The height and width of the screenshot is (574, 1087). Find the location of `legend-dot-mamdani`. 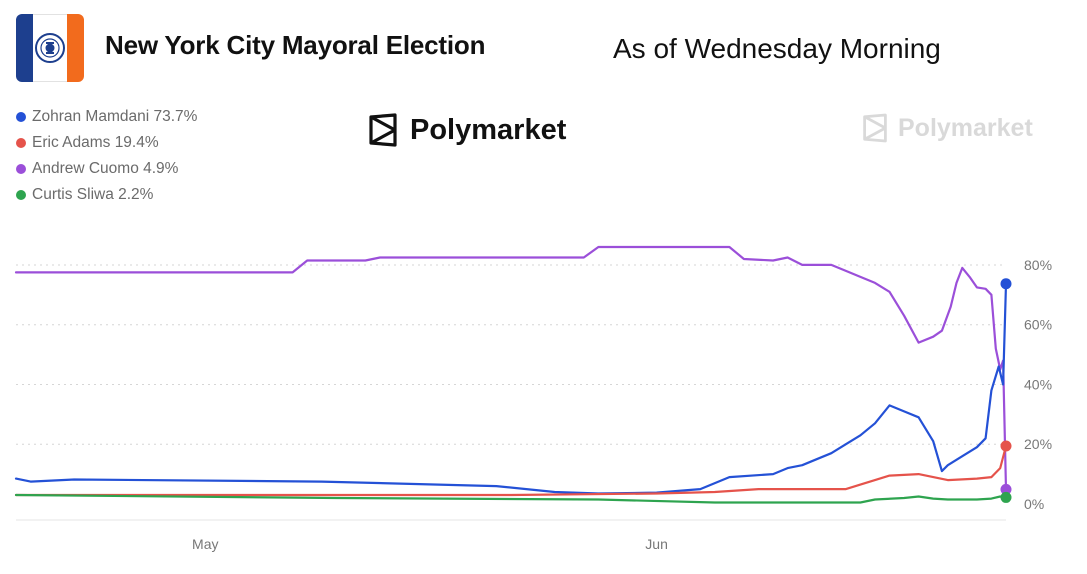

legend-dot-mamdani is located at coordinates (21, 117).